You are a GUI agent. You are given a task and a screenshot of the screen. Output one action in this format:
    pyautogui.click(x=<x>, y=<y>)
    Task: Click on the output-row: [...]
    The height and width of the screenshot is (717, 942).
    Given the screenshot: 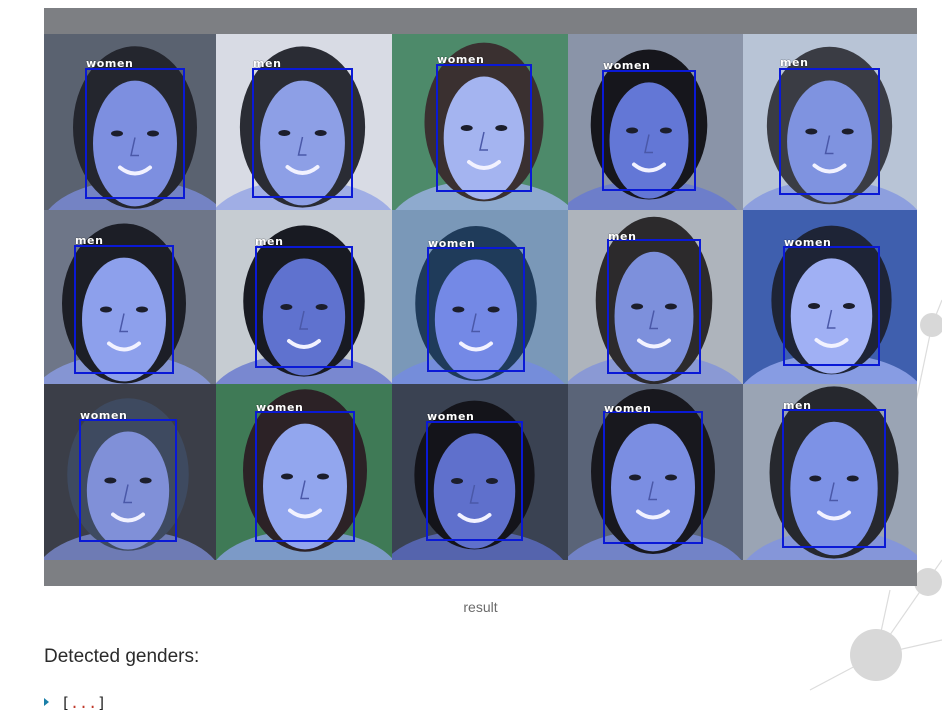 What is the action you would take?
    pyautogui.click(x=75, y=704)
    